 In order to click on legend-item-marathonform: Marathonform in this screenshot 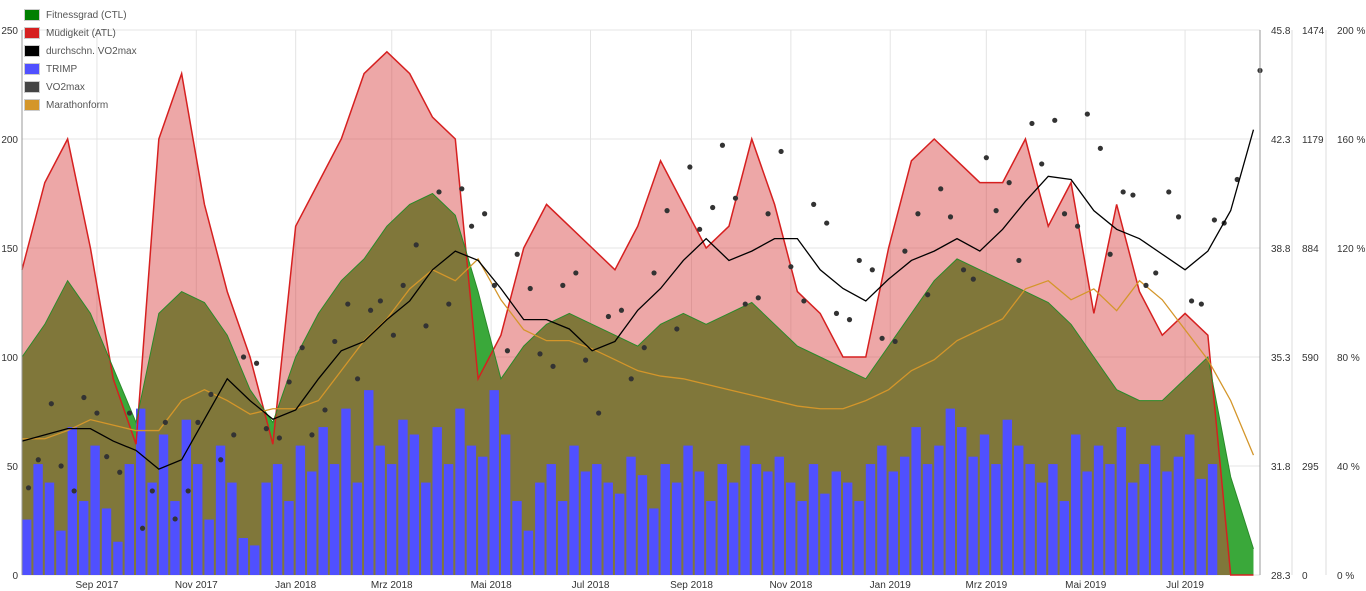, I will do `click(80, 105)`.